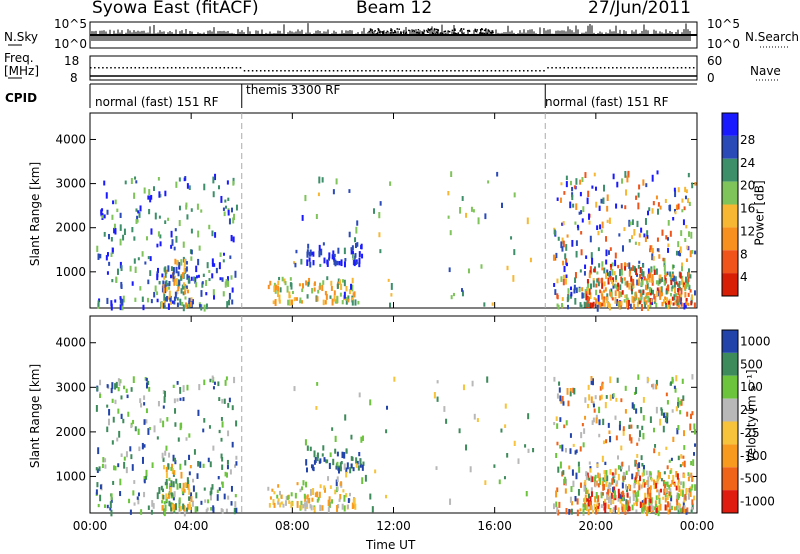 Image resolution: width=800 pixels, height=554 pixels. Describe the element at coordinates (393, 526) in the screenshot. I see `x-tick-label: 12:00` at that location.